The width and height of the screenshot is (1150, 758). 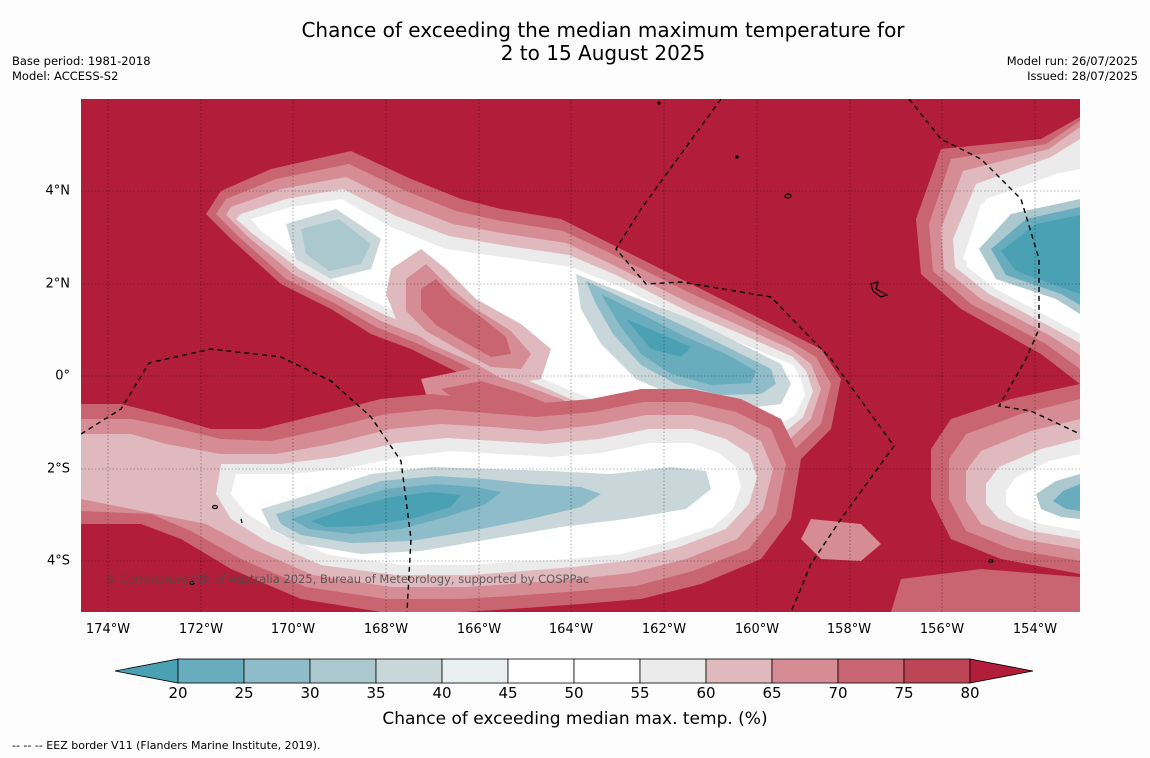 I want to click on colorbar-graphic, so click(x=574, y=671).